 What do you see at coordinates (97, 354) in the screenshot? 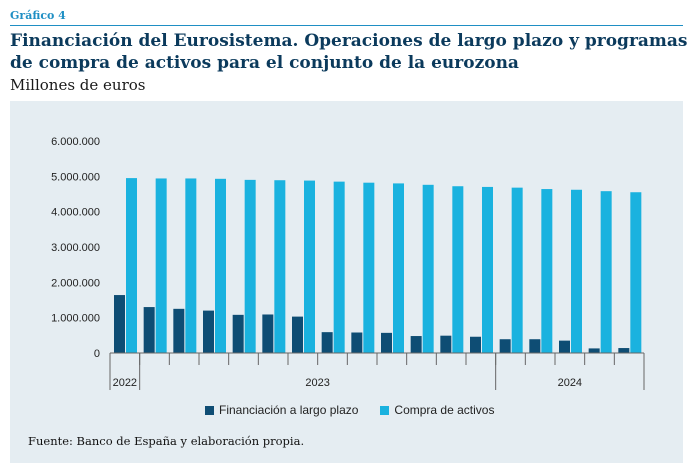
I see `y-tick-label: 0` at bounding box center [97, 354].